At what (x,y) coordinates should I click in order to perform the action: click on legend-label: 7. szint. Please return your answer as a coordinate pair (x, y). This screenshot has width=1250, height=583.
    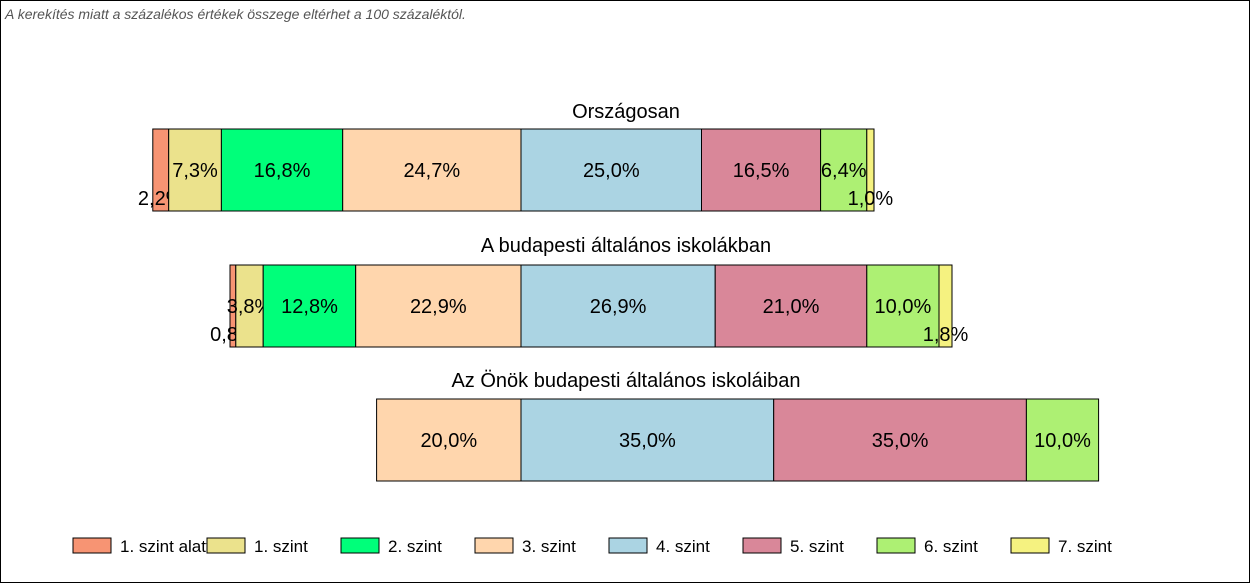
    Looking at the image, I should click on (1085, 546).